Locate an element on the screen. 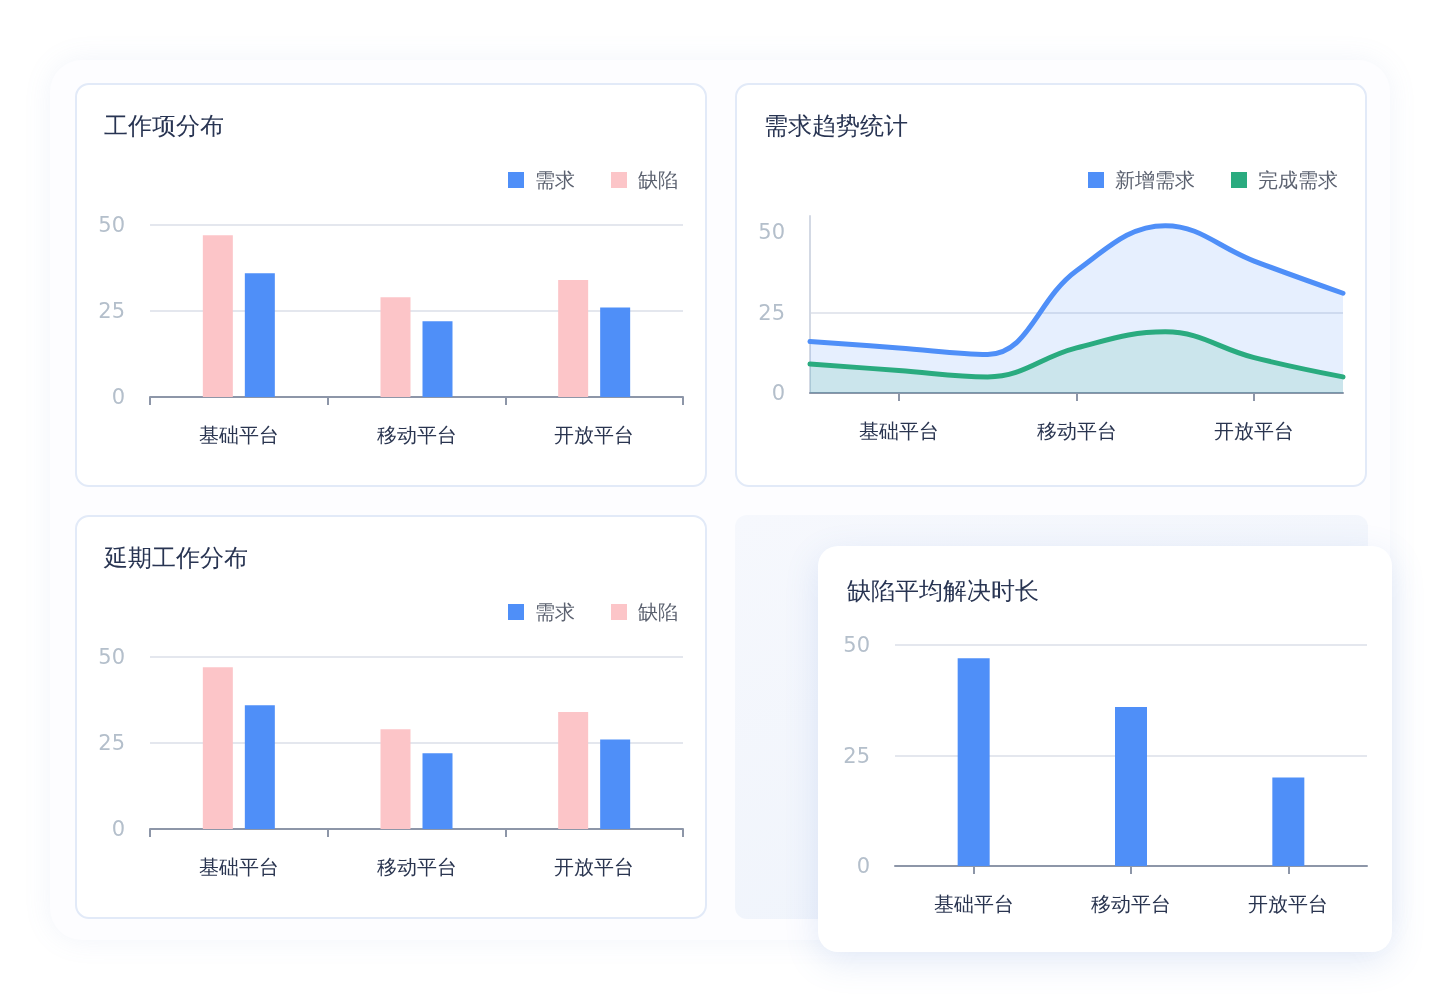 Image resolution: width=1440 pixels, height=1000 pixels. legend-label: 新增需求 is located at coordinates (1155, 180).